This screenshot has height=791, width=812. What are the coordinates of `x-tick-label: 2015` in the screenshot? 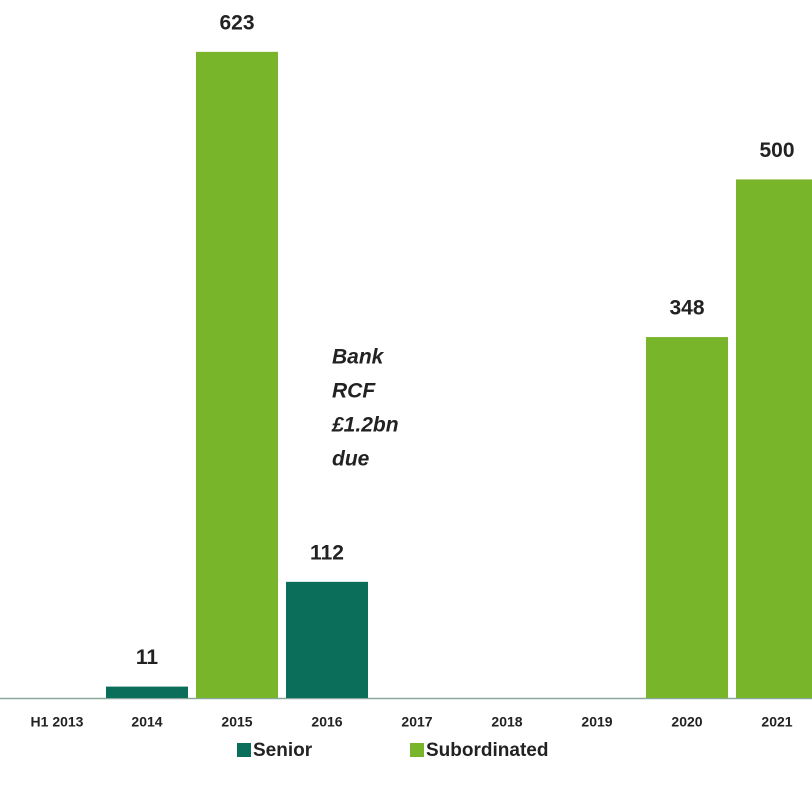 It's located at (236, 722).